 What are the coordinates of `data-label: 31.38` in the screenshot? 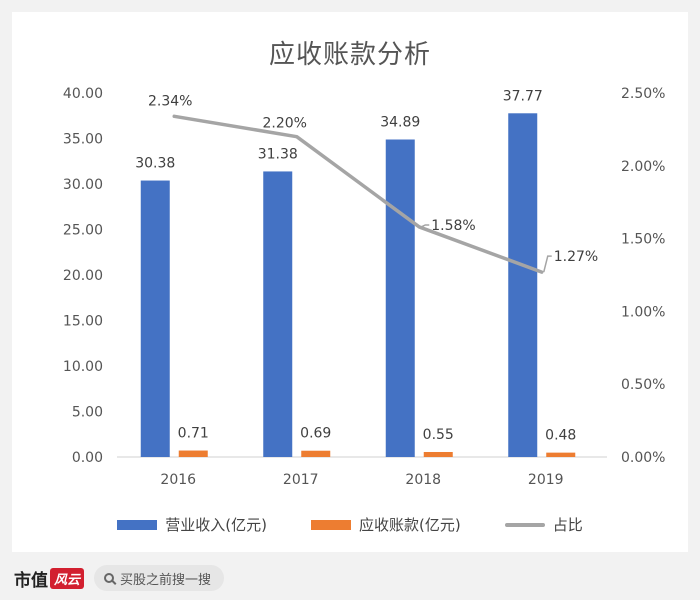 It's located at (278, 154).